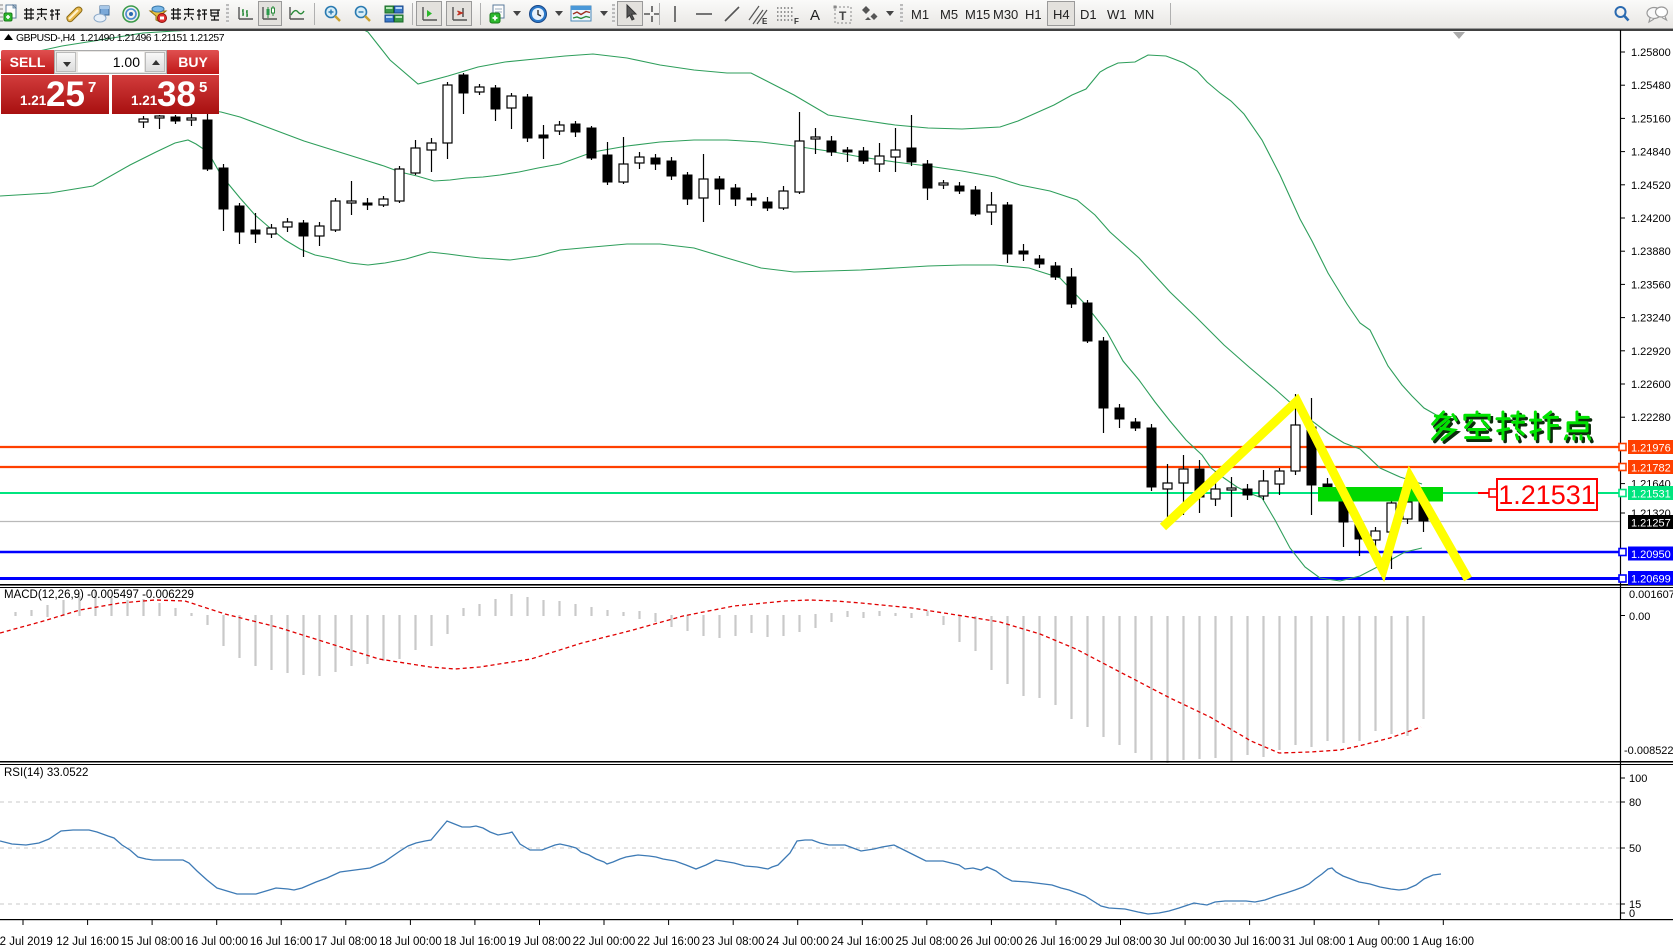 The width and height of the screenshot is (1673, 951). I want to click on svg-text: 0.001607, so click(1651, 595).